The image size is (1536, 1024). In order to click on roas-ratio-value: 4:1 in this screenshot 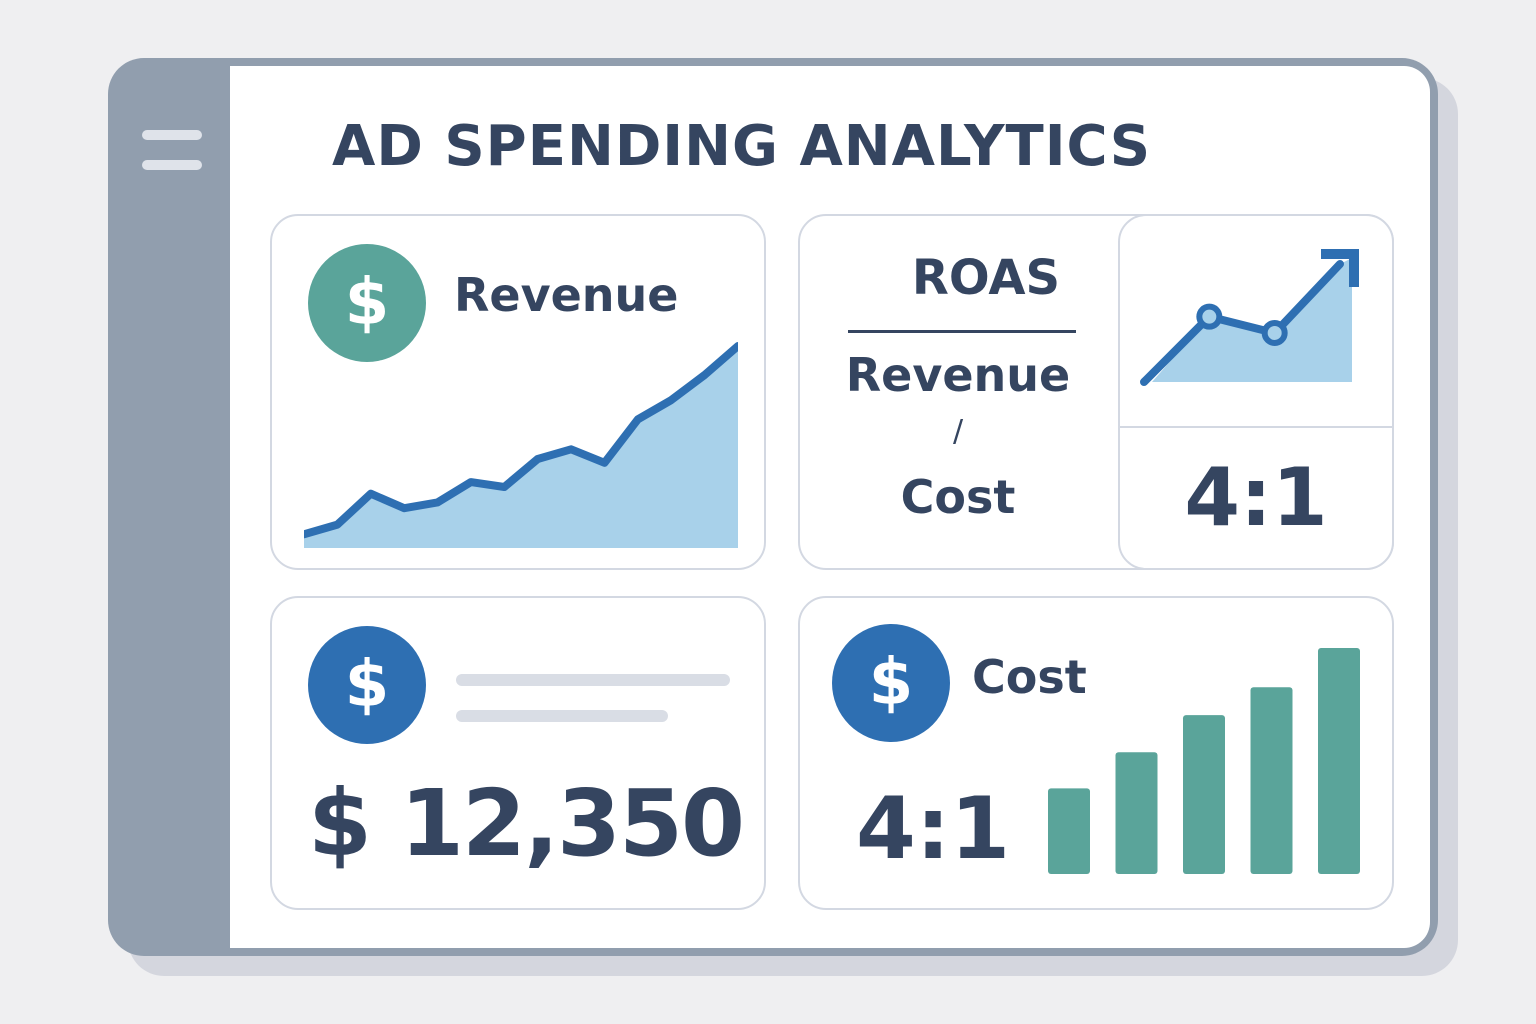, I will do `click(1256, 497)`.